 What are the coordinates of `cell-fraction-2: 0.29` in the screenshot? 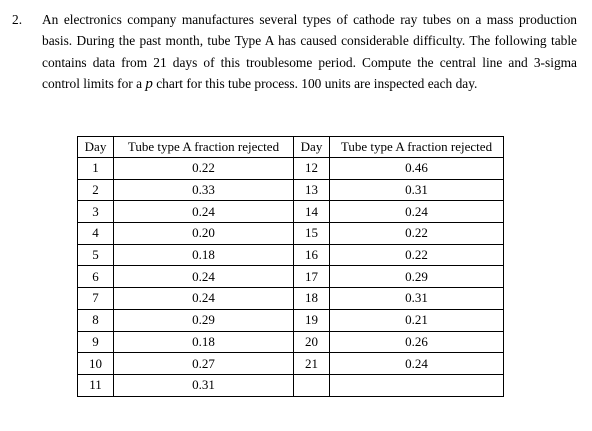 It's located at (416, 277).